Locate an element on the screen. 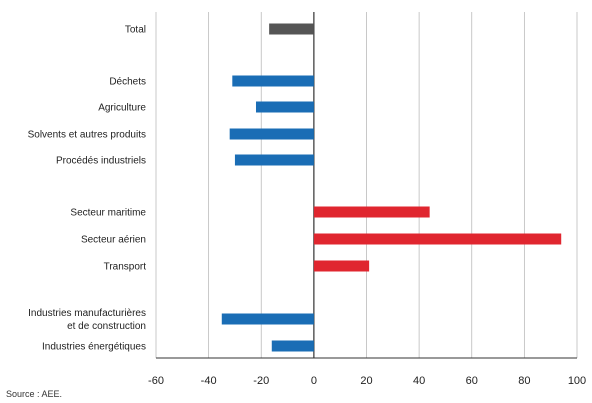  category-label: Industries énergétiques is located at coordinates (94, 347).